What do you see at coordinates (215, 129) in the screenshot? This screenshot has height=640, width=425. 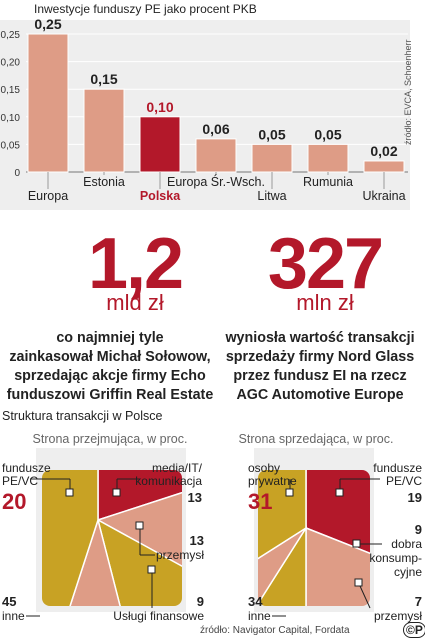 I see `bar-value-label: 0,06` at bounding box center [215, 129].